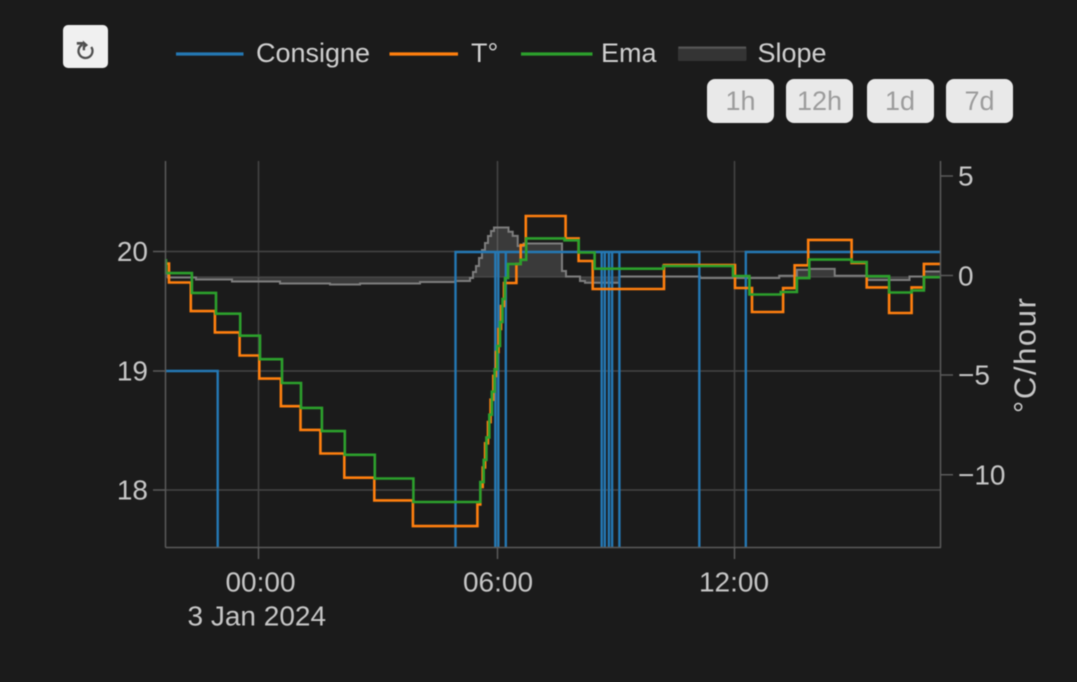  I want to click on svg-text: 3 Jan 2024, so click(257, 616).